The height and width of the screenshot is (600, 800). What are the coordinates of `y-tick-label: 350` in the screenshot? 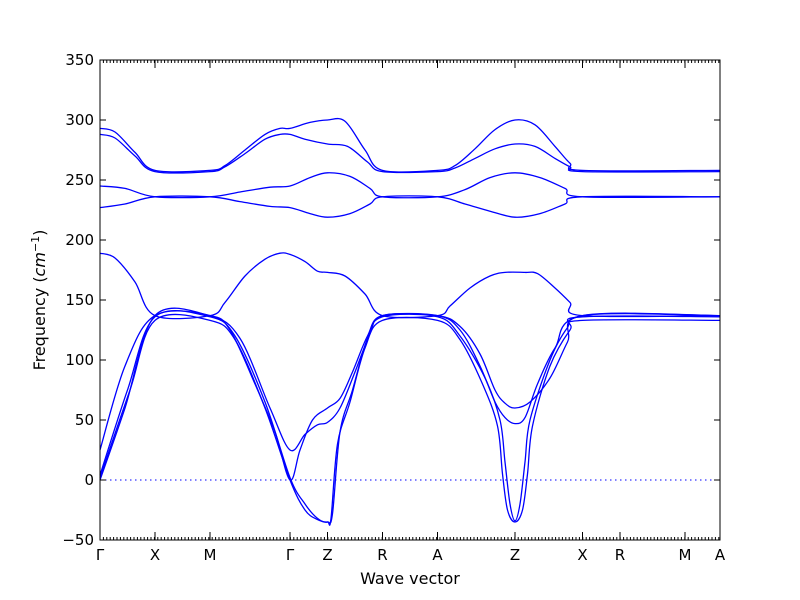 It's located at (79, 60).